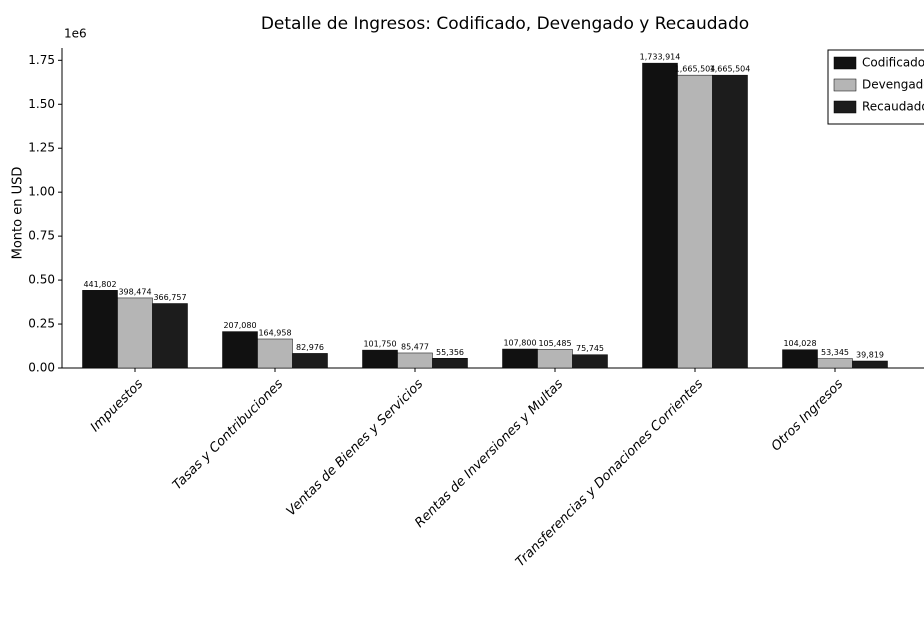 This screenshot has height=629, width=924. What do you see at coordinates (41, 236) in the screenshot?
I see `y-tick-label: 0.75` at bounding box center [41, 236].